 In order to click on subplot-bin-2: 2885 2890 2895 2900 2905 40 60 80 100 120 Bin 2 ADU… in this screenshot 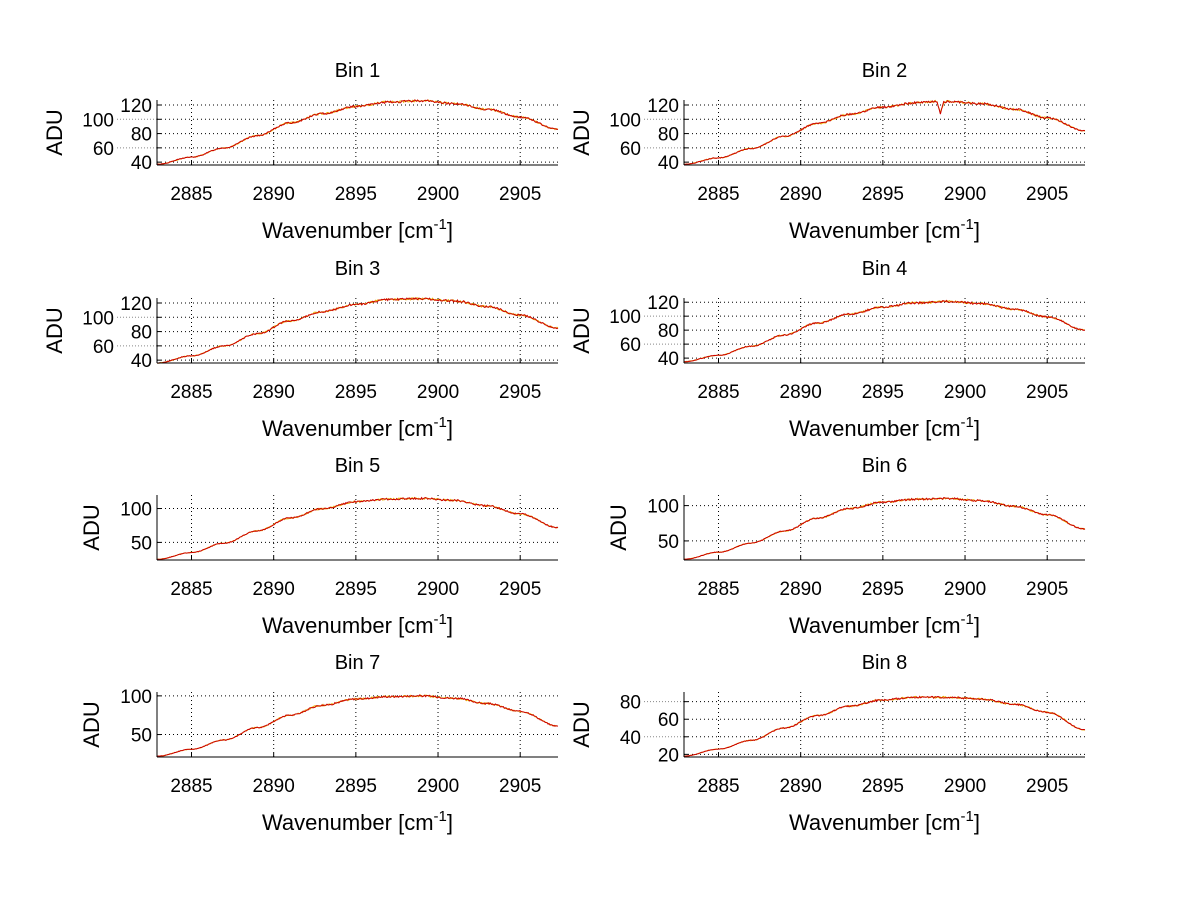, I will do `click(827, 151)`.